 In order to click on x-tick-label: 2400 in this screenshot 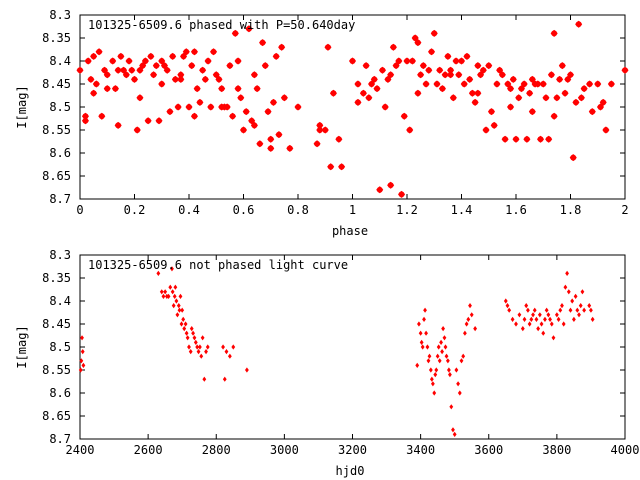, I will do `click(80, 450)`.